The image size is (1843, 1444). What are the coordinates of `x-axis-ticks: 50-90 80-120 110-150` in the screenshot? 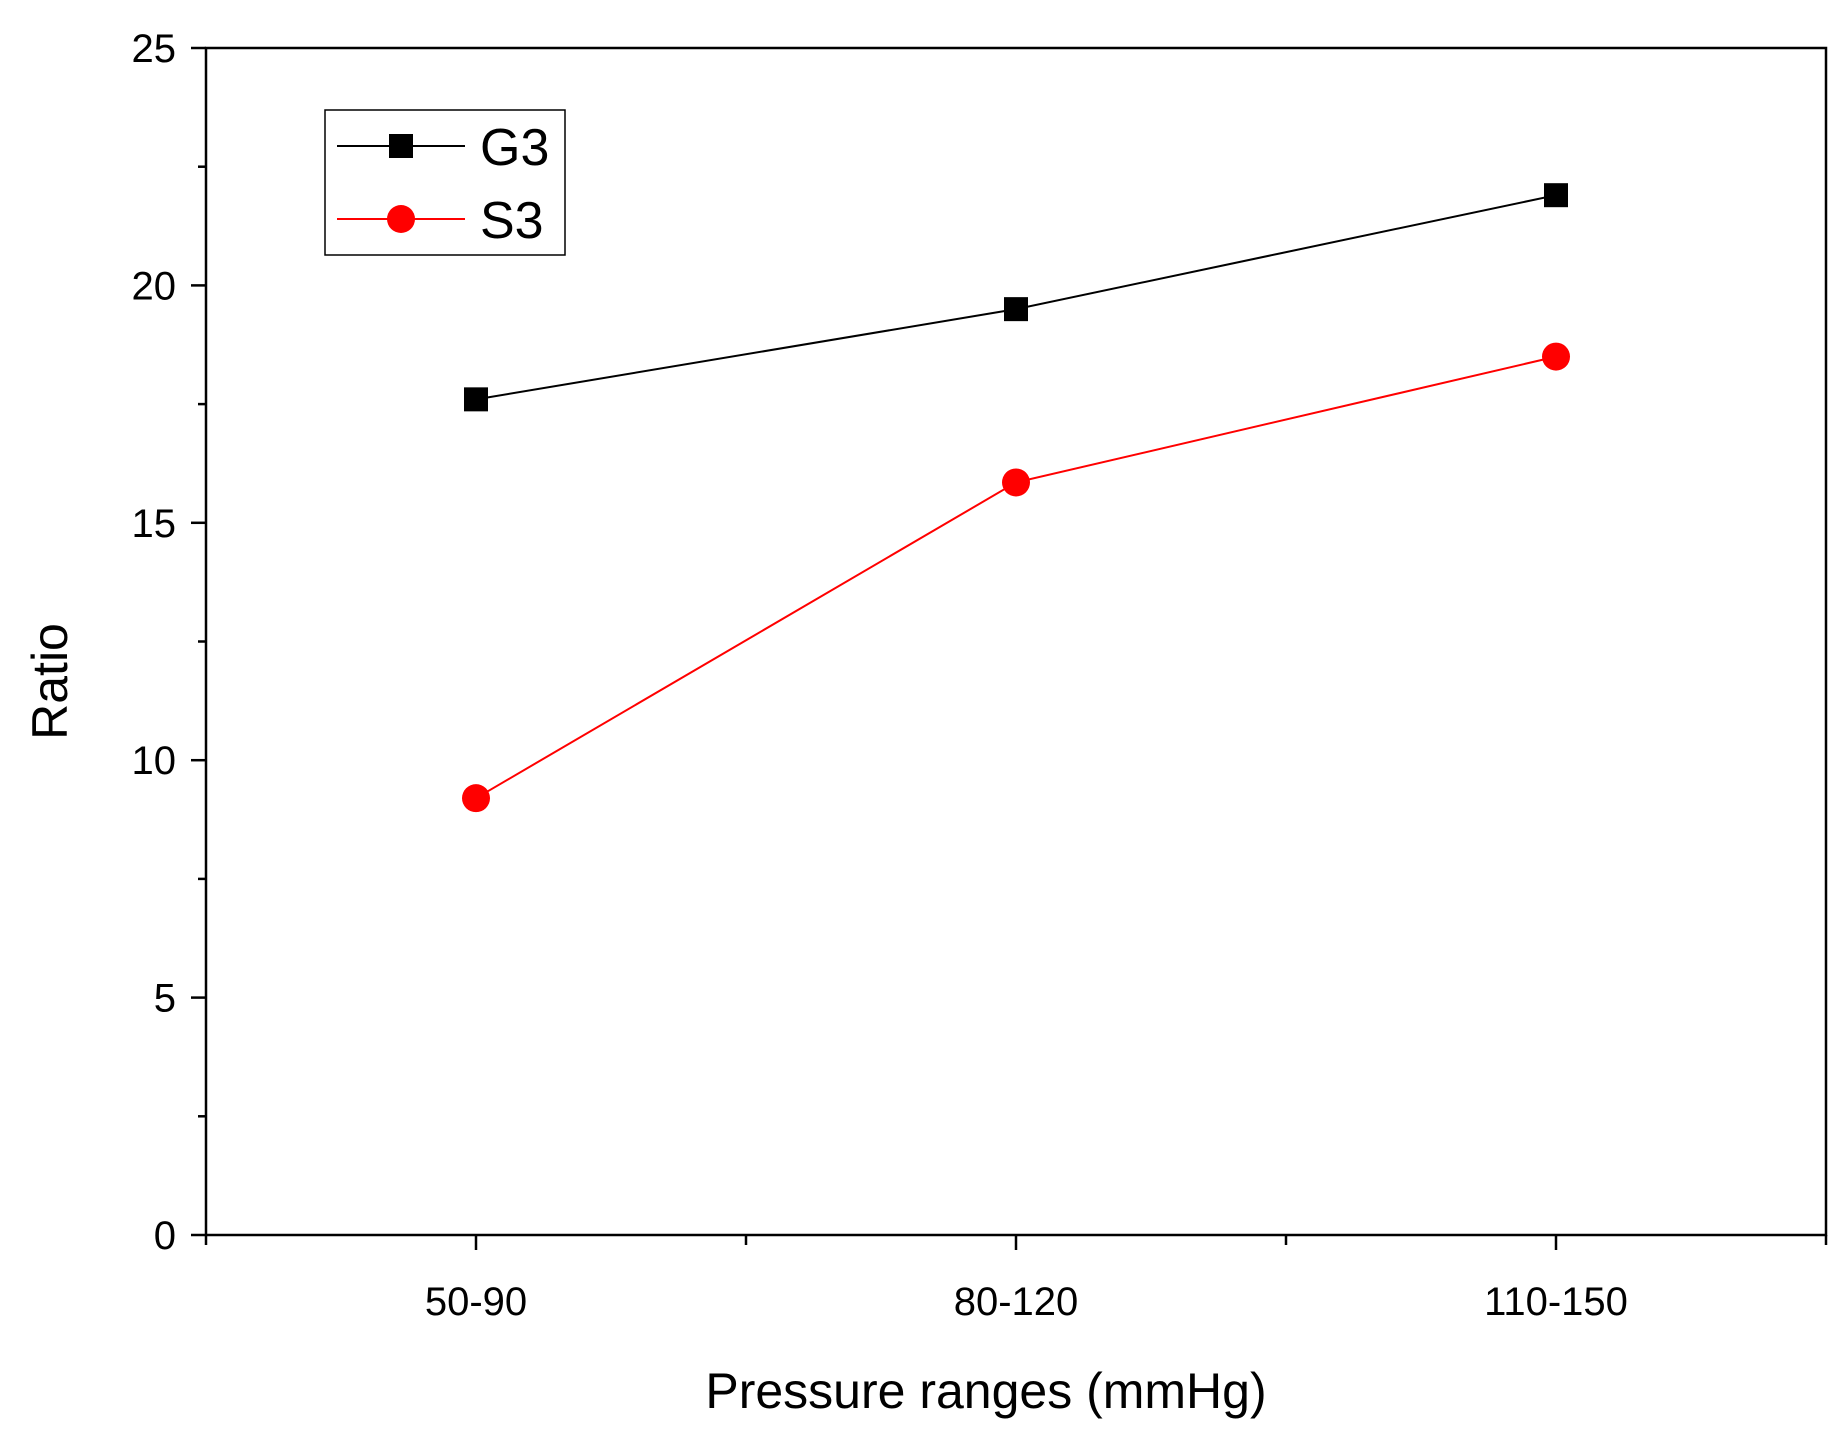 It's located at (1016, 1279).